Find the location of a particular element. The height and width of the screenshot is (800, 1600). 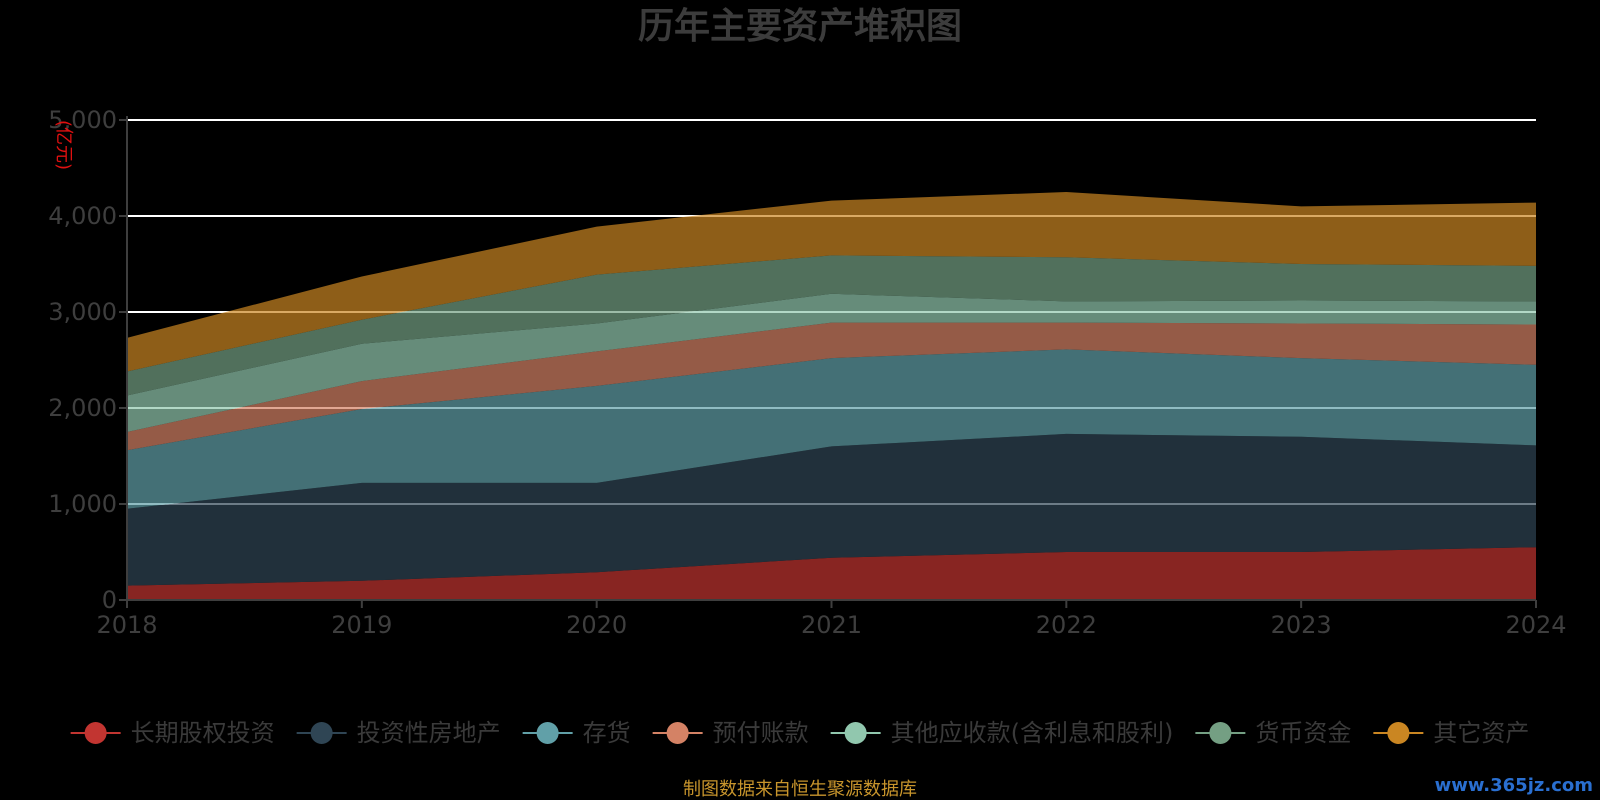

x-tick-label: 2019 is located at coordinates (361, 625).